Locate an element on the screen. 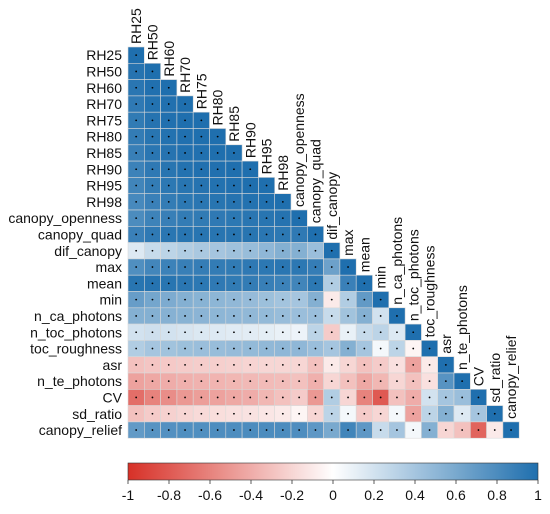 The height and width of the screenshot is (514, 550). colorbar-tick-label: 0.6 is located at coordinates (456, 495).